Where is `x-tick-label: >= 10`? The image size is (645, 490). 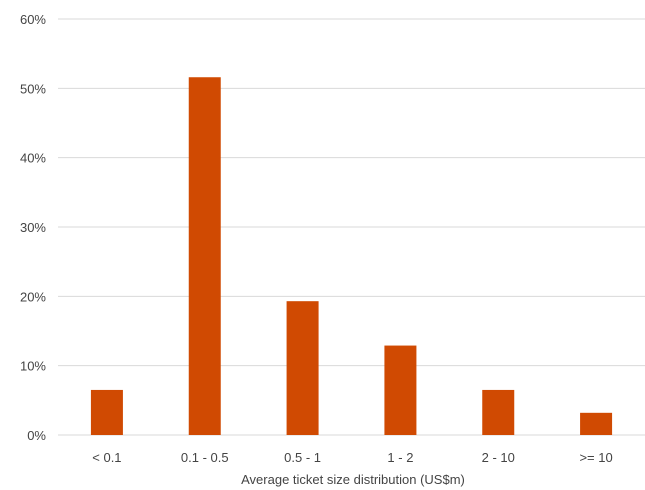
x-tick-label: >= 10 is located at coordinates (595, 457).